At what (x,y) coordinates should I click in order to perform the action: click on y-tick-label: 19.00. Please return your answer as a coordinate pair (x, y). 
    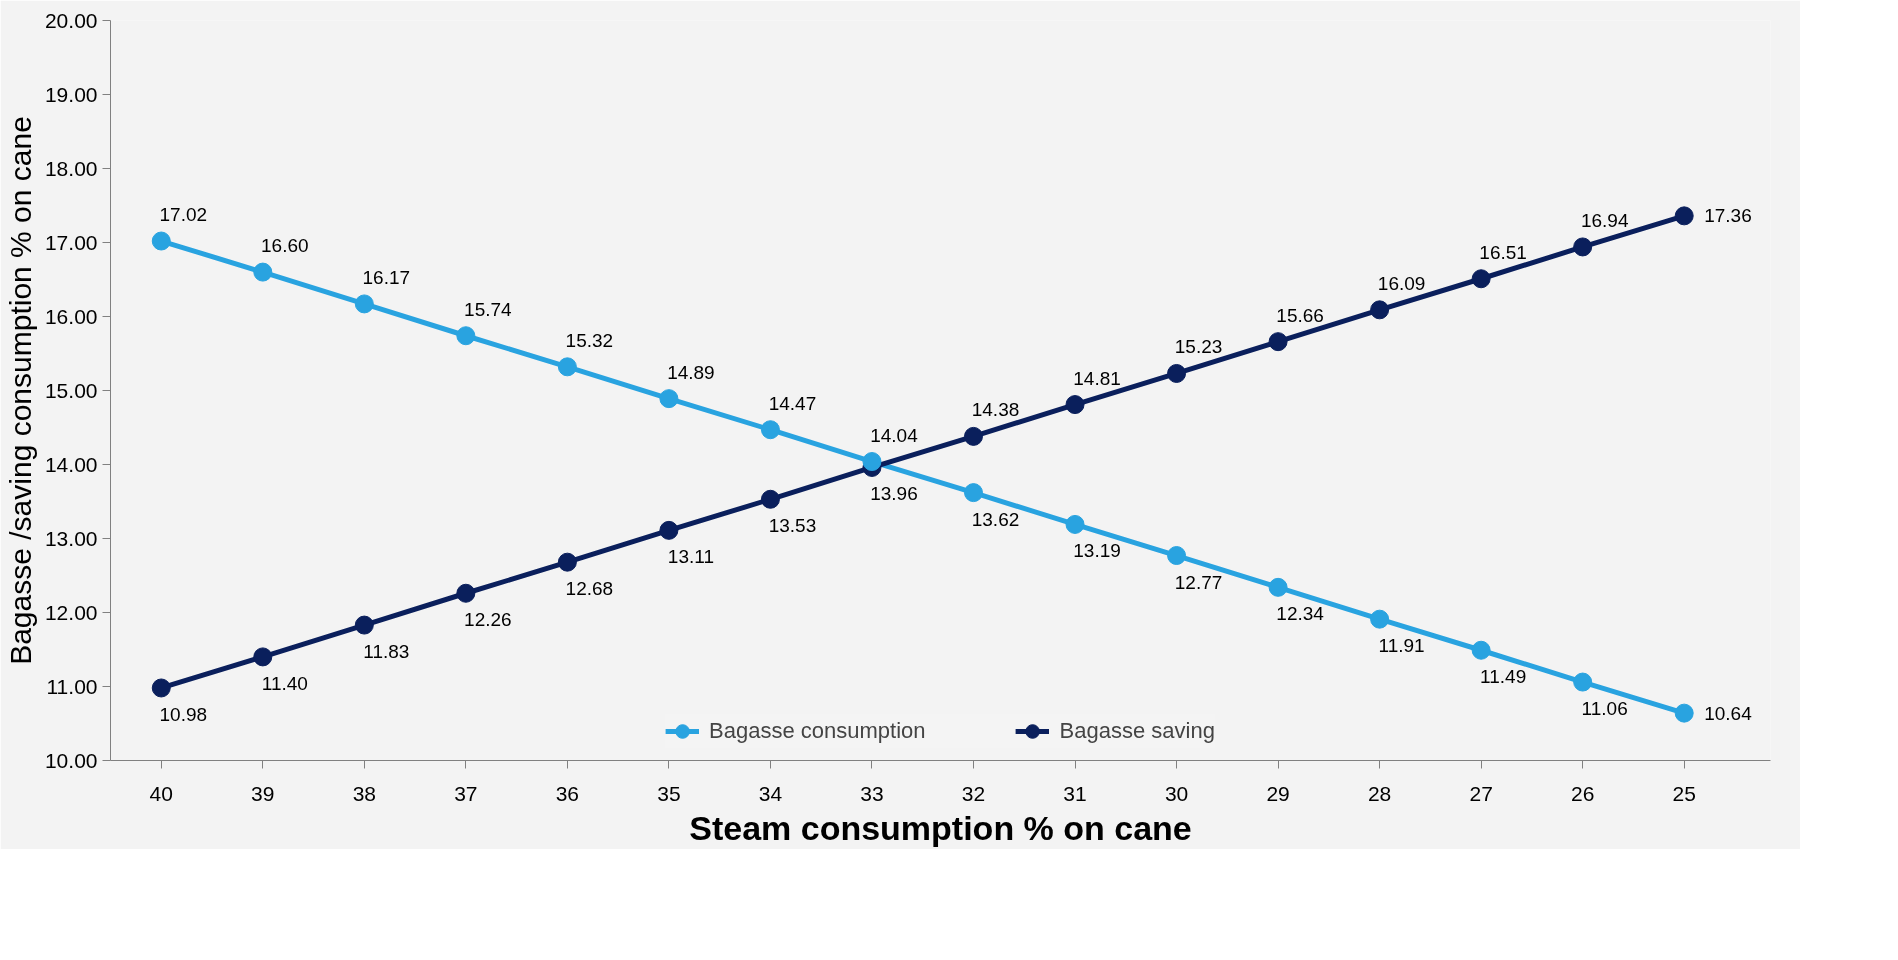
    Looking at the image, I should click on (71, 94).